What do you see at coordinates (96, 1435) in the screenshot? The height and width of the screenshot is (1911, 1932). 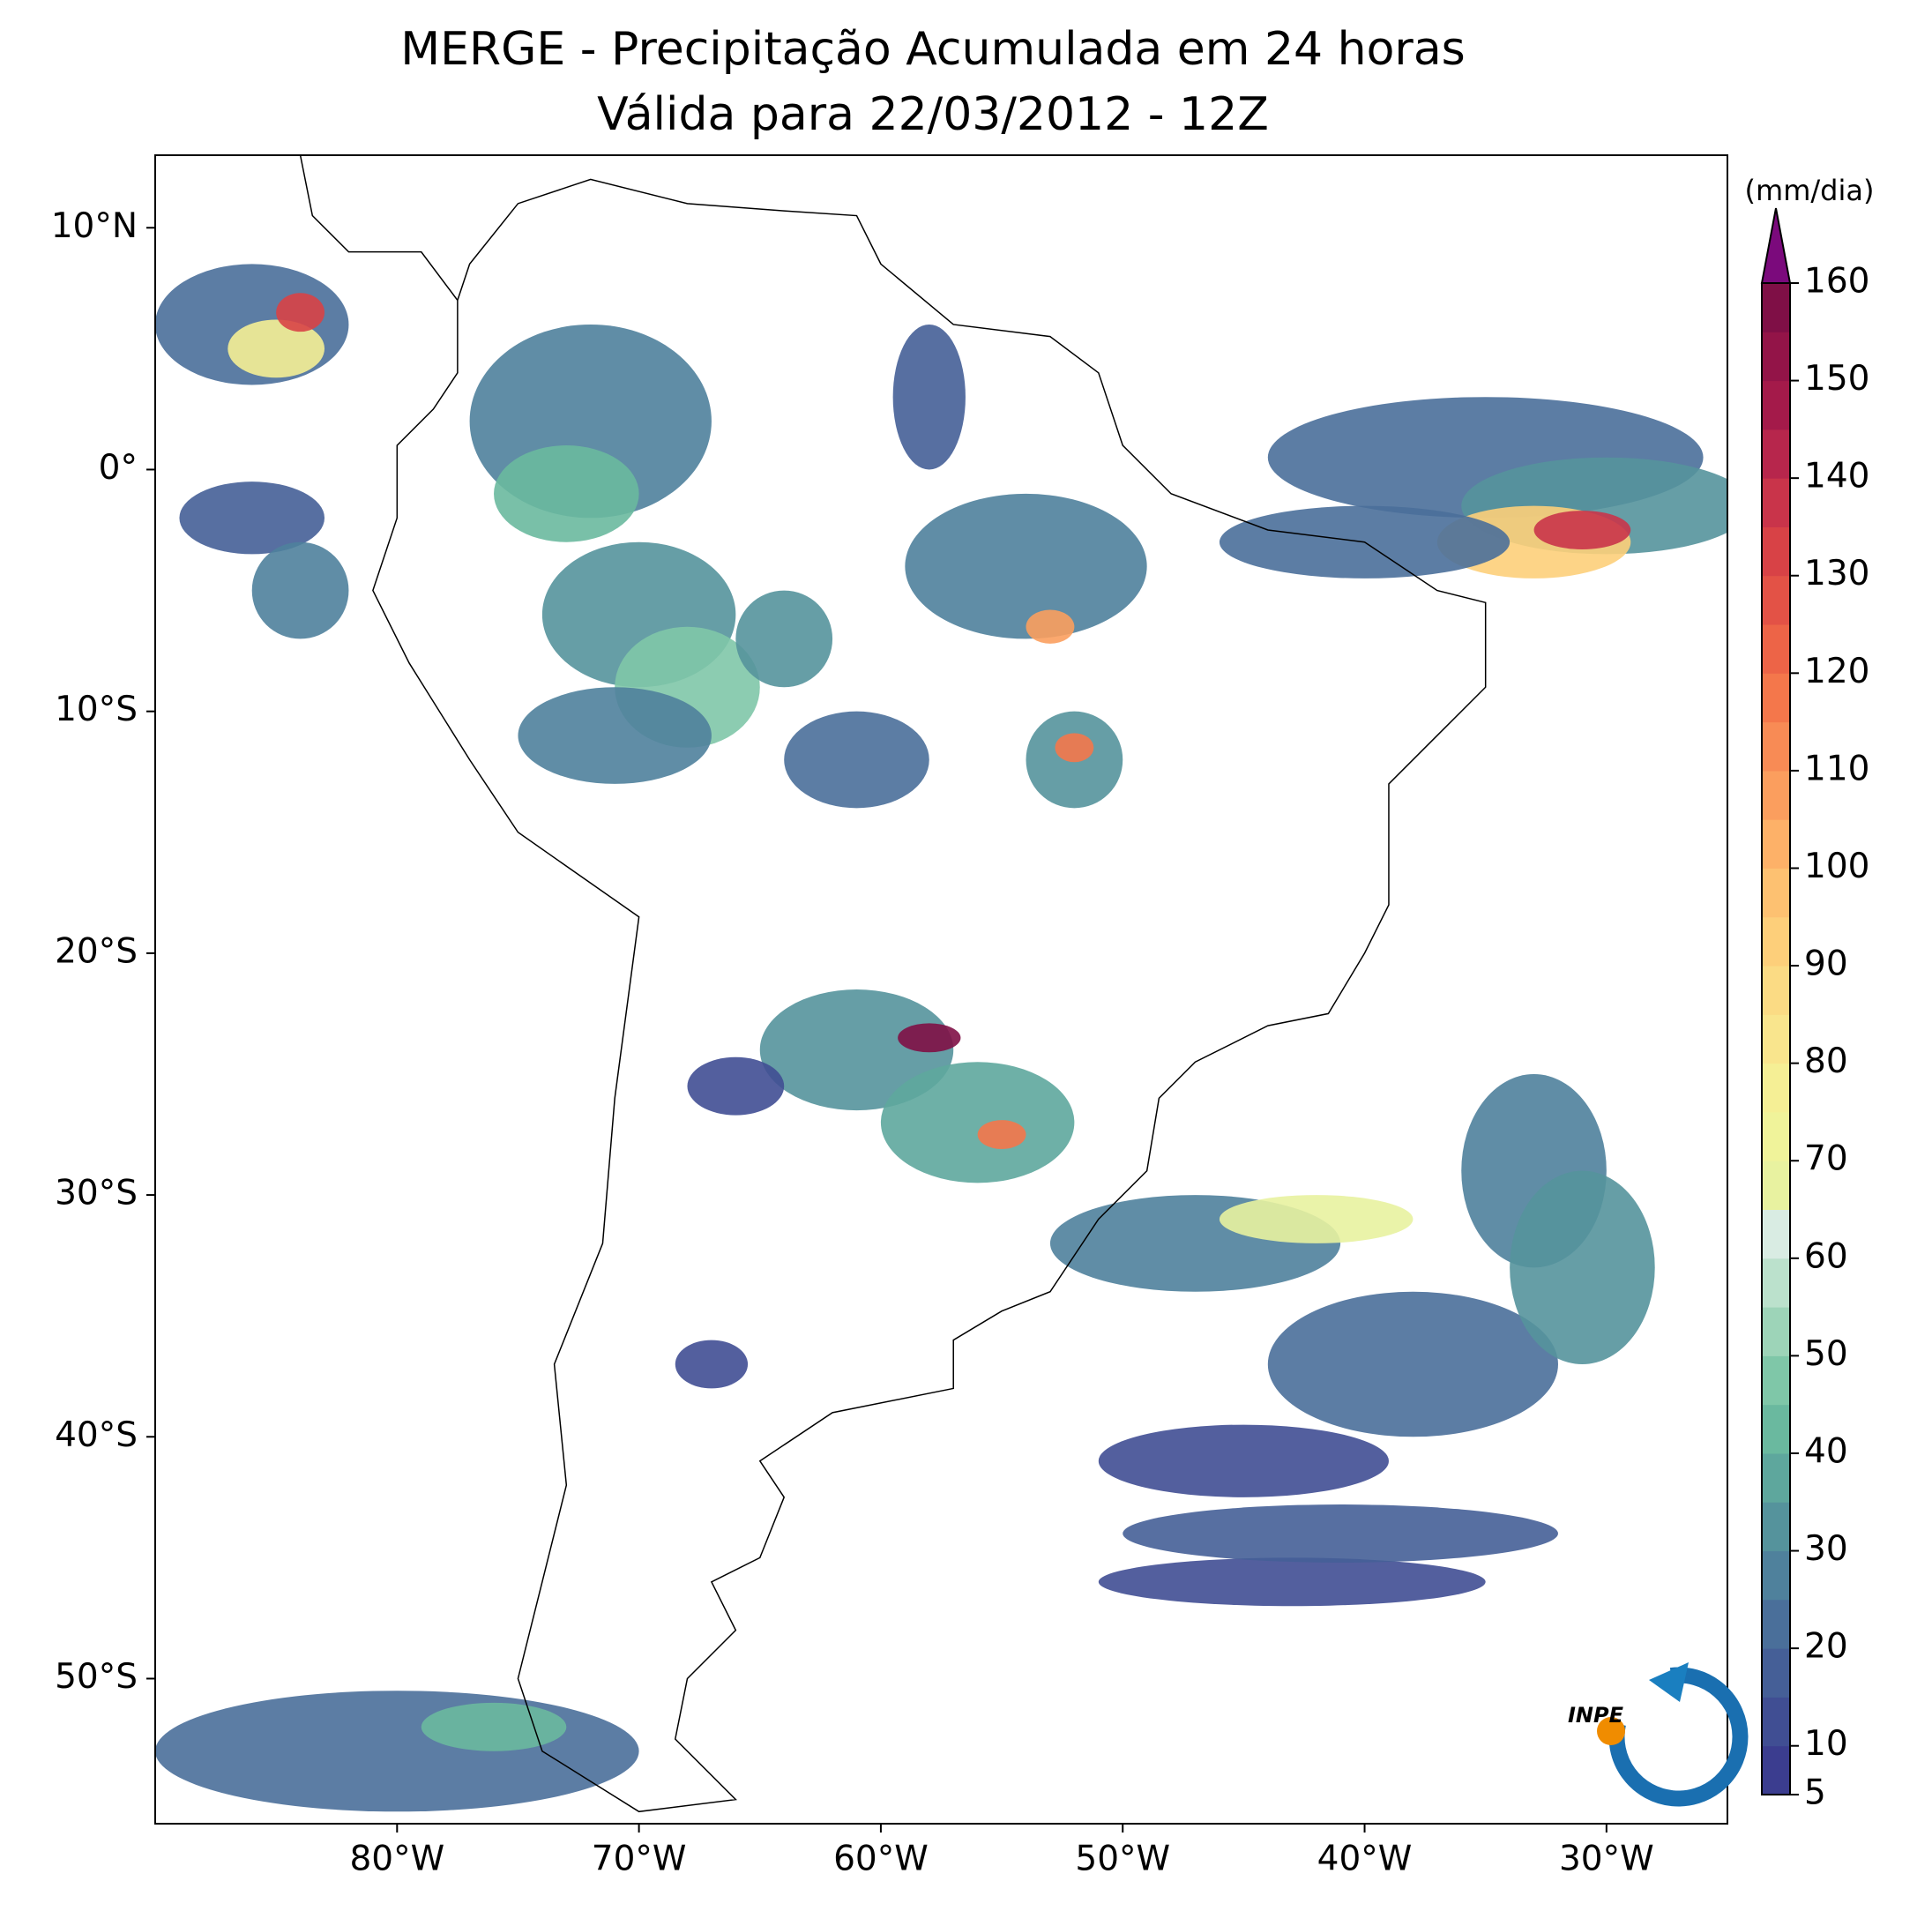 I see `y-tick-label: 40°S` at bounding box center [96, 1435].